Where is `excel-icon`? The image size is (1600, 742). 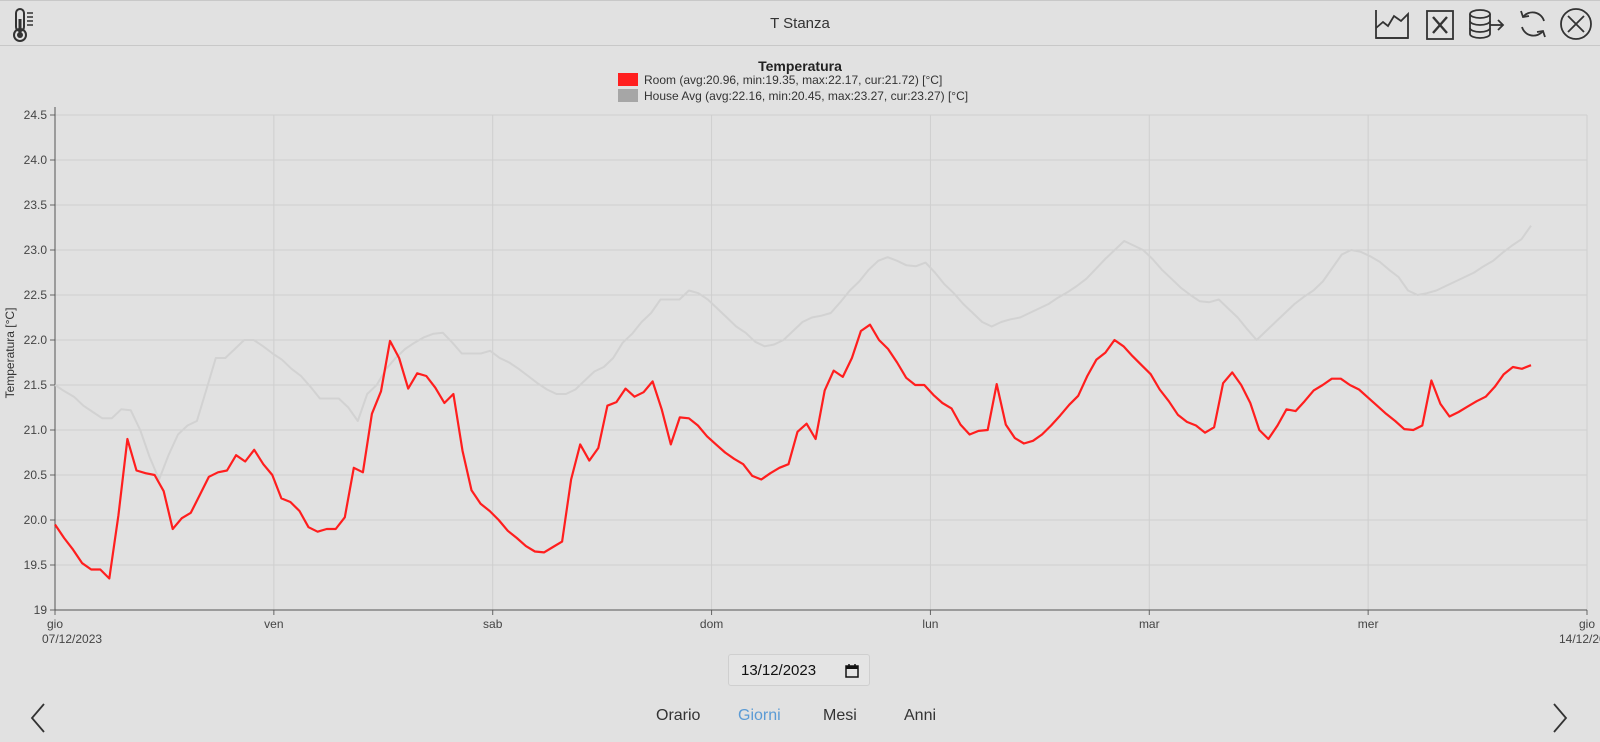 excel-icon is located at coordinates (1441, 25).